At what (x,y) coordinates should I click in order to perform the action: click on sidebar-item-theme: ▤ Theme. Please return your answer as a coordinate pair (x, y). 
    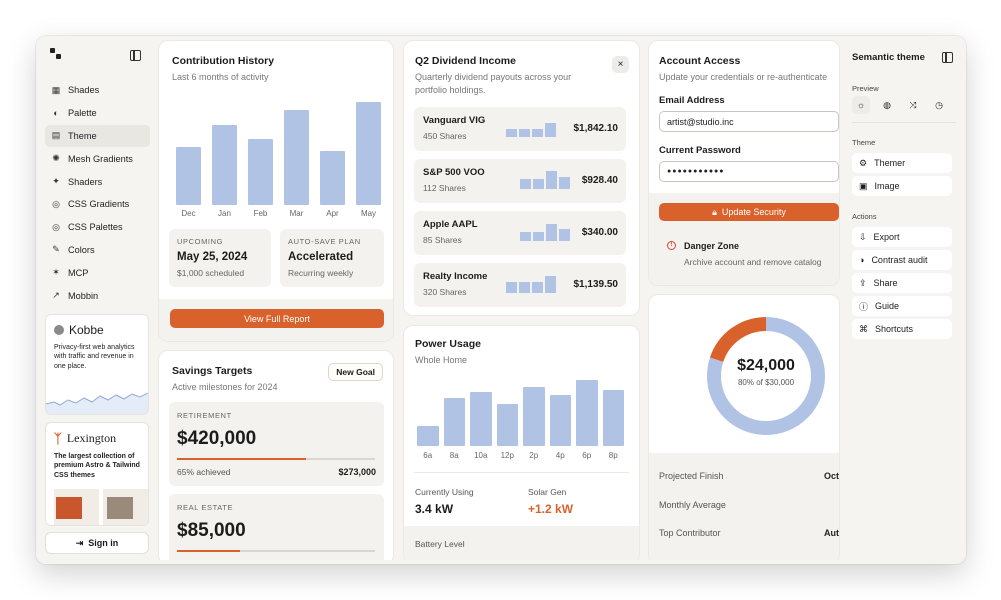
    Looking at the image, I should click on (97, 136).